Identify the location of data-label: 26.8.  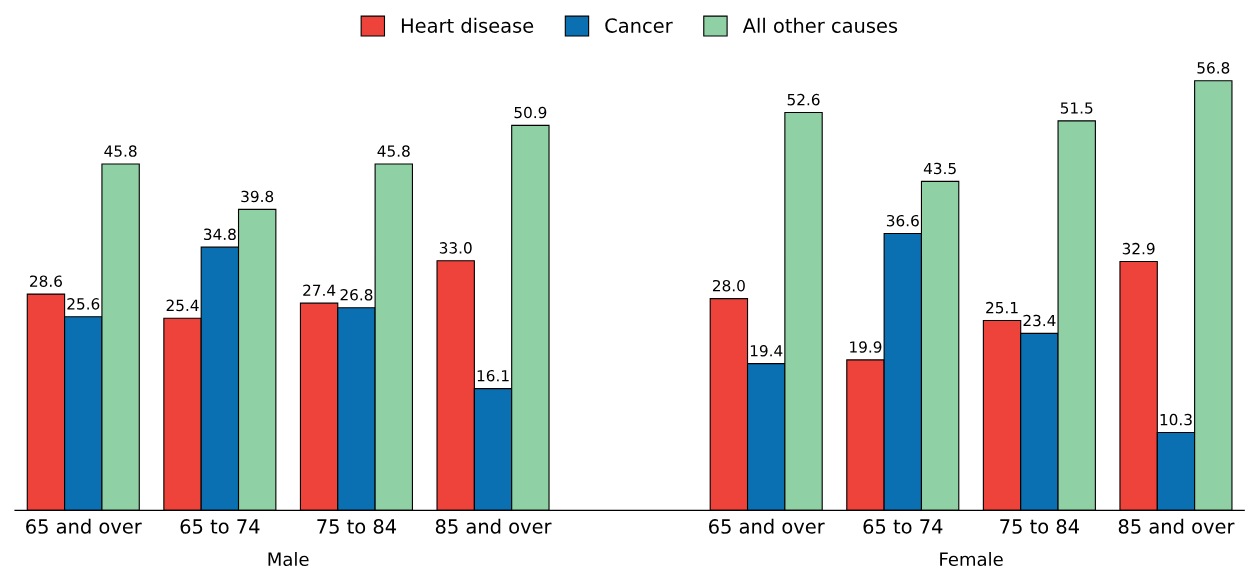
(356, 295).